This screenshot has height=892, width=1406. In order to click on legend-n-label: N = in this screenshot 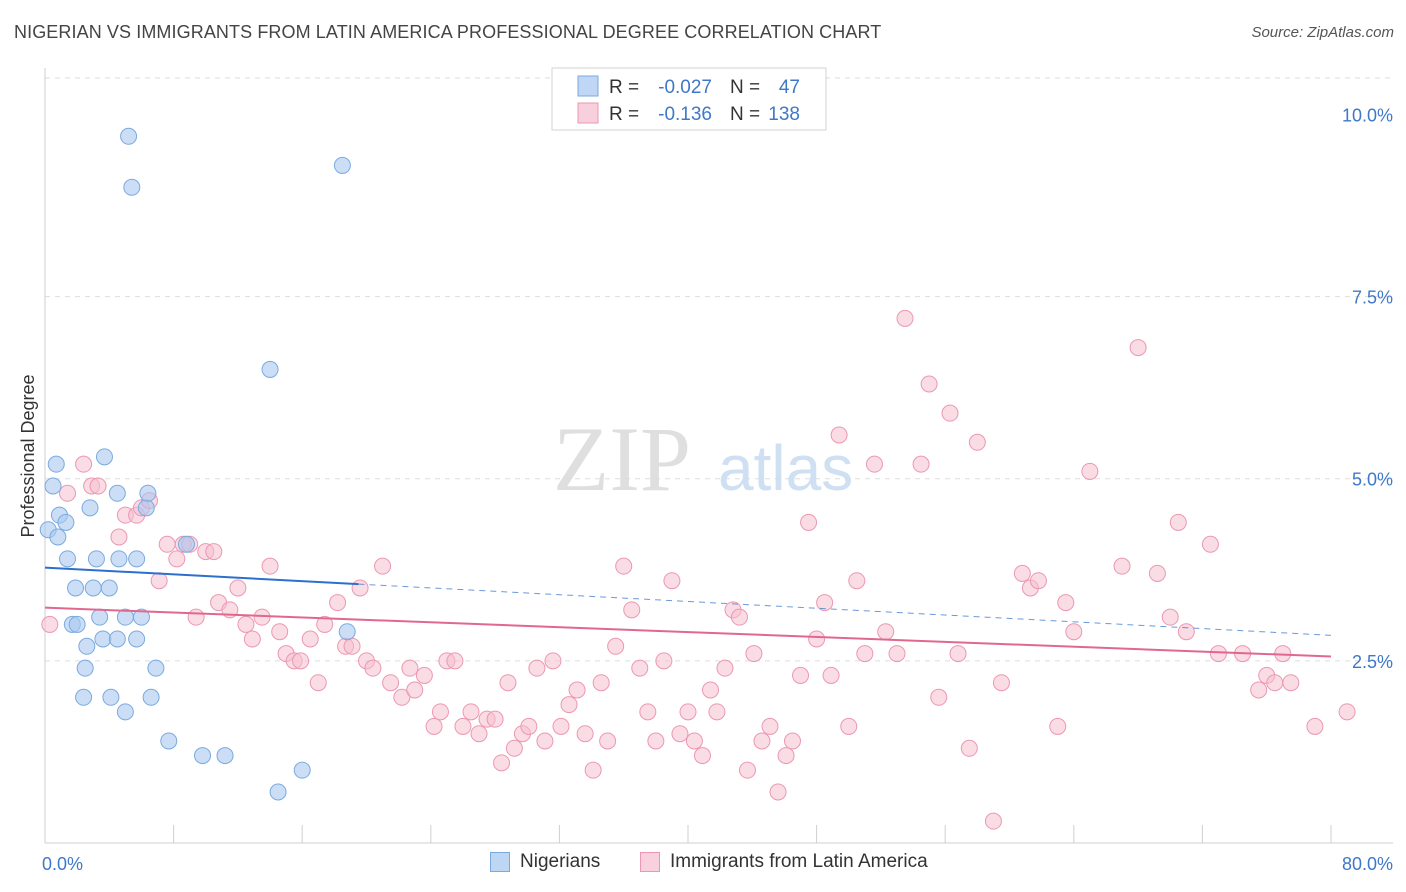, I will do `click(745, 114)`.